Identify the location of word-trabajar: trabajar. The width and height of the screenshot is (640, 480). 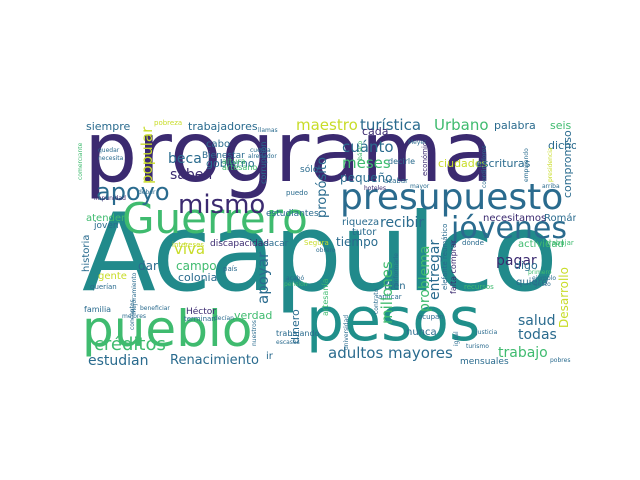
(560, 243).